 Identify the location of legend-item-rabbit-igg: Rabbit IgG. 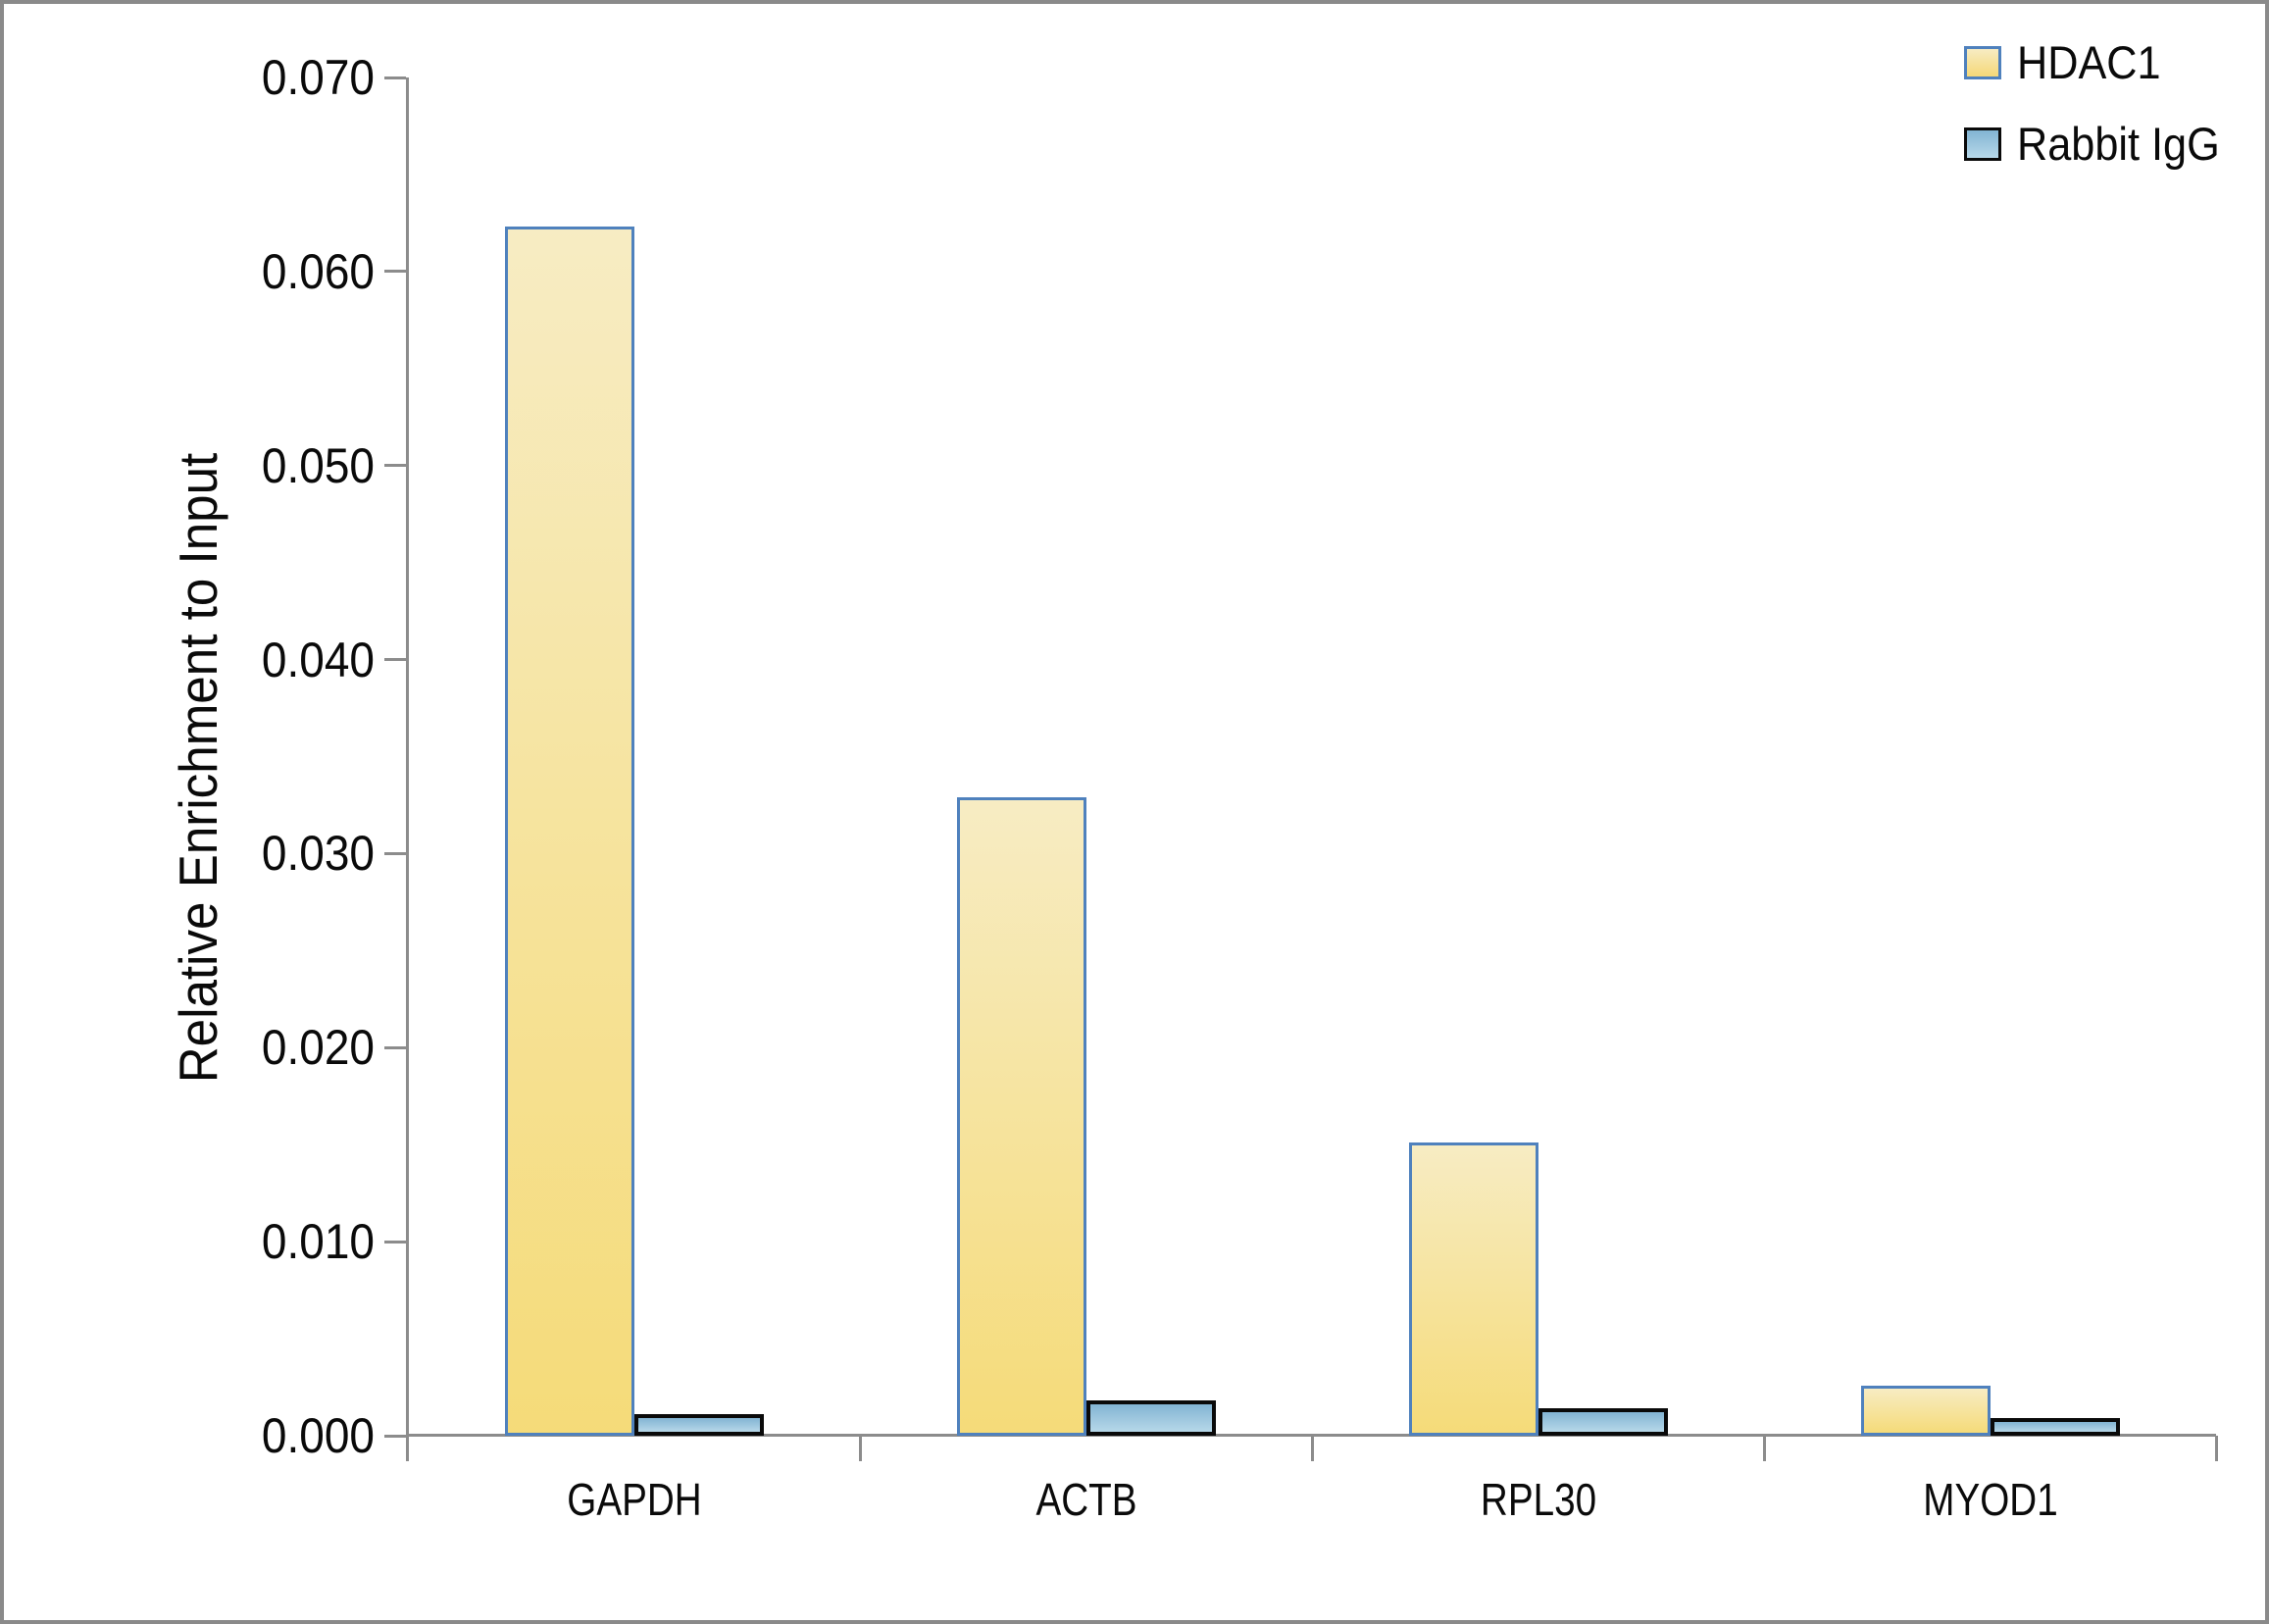
(2101, 144).